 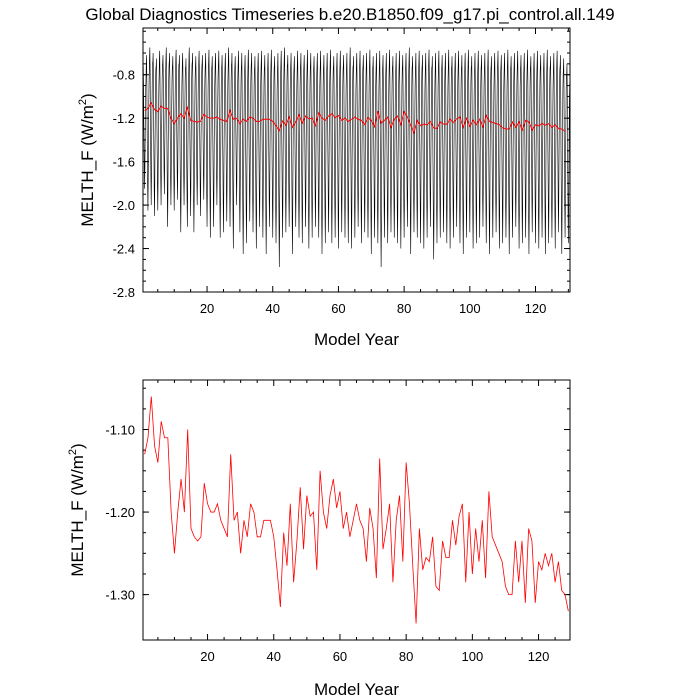 I want to click on annual-mean-series, so click(x=355, y=118).